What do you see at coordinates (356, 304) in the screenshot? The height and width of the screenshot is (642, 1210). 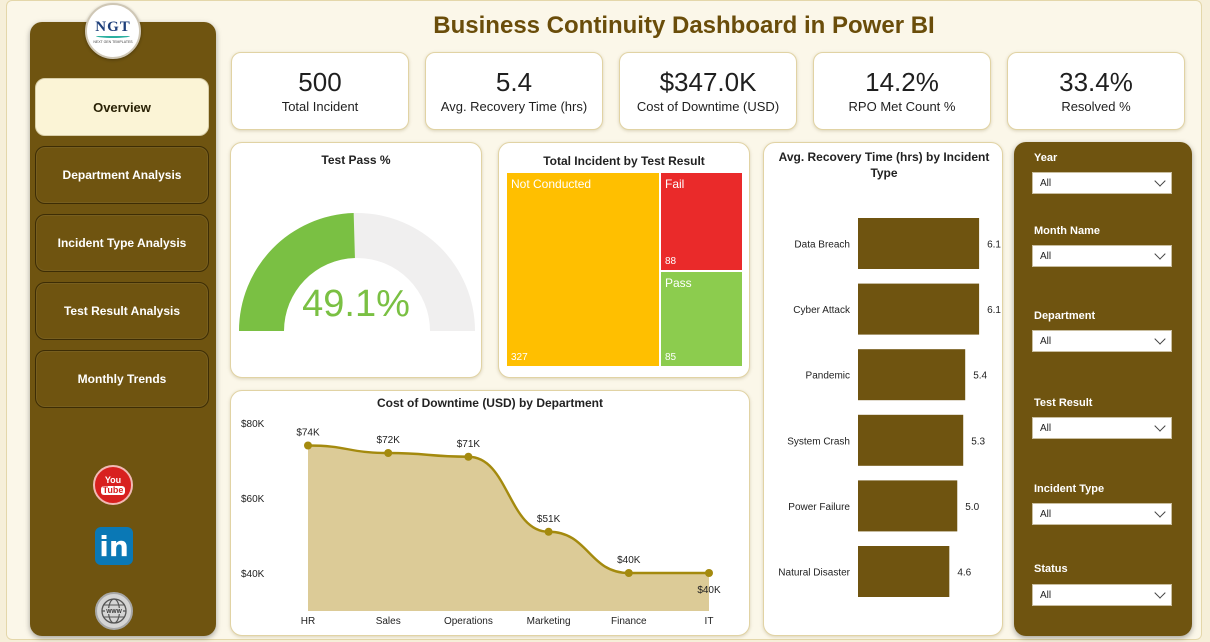 I see `gauge-value: 49.1%` at bounding box center [356, 304].